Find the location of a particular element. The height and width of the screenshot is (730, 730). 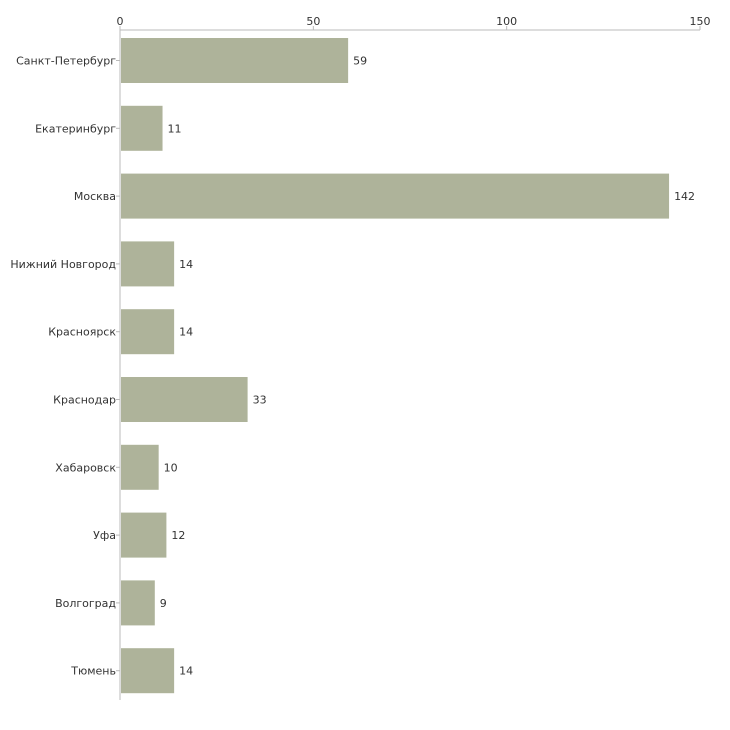

x-axis: 0 50 100 150 is located at coordinates (414, 23).